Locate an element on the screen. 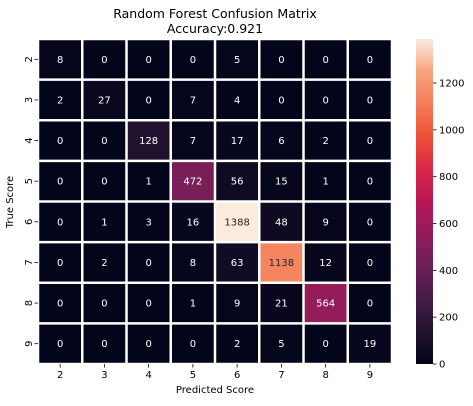 This screenshot has width=473, height=406. colorbar-tick-label: 1000 is located at coordinates (451, 130).